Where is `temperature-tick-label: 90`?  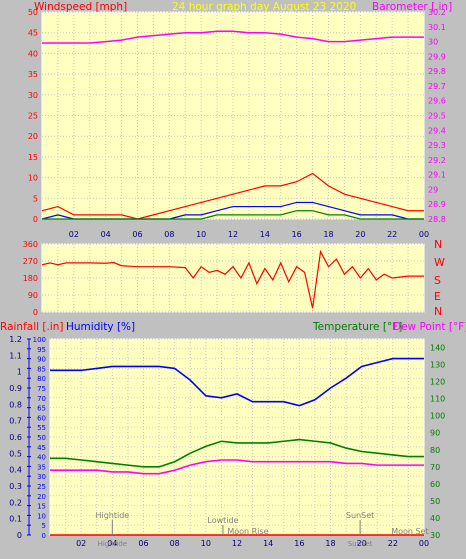 temperature-tick-label: 90 is located at coordinates (435, 433).